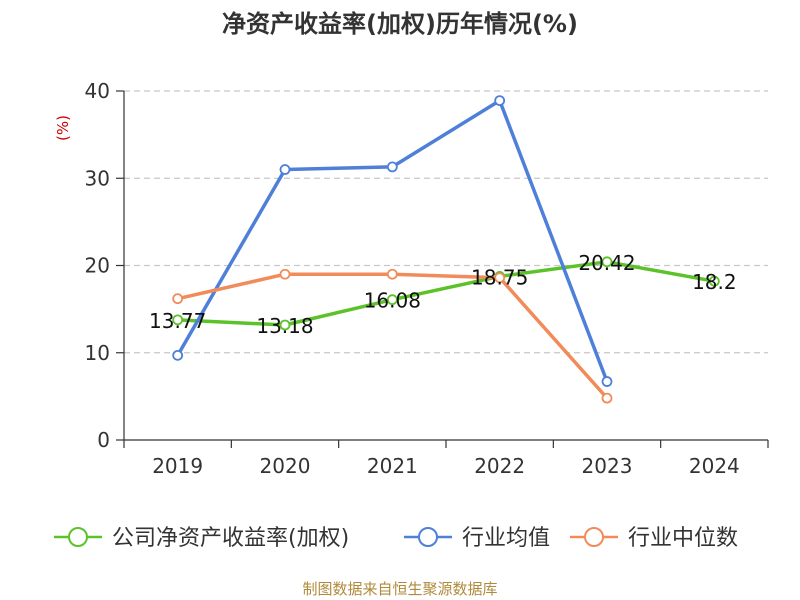 This screenshot has height=600, width=800. Describe the element at coordinates (400, 589) in the screenshot. I see `source-note: 制图数据来自恒生聚源数据库` at that location.